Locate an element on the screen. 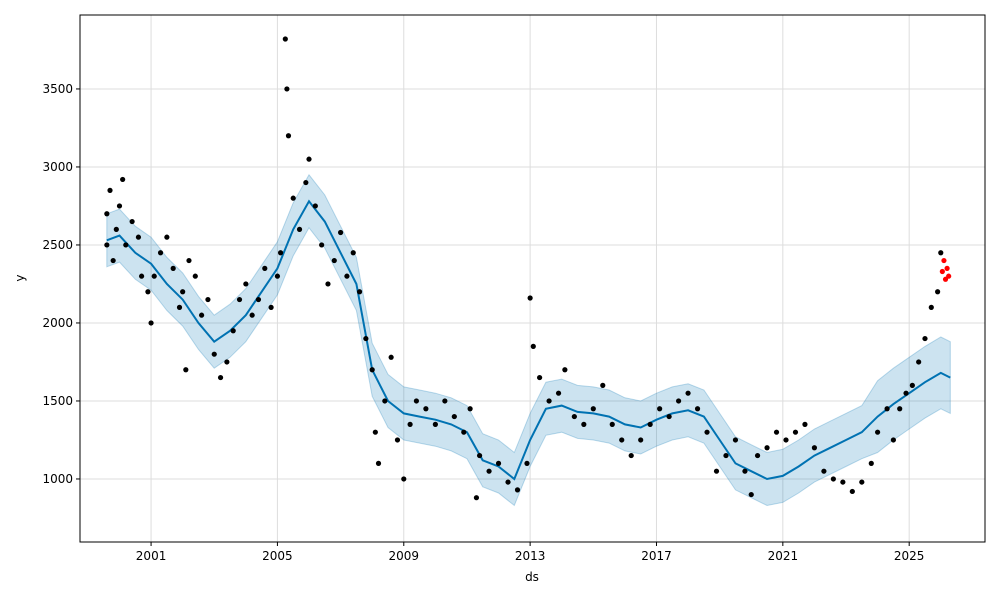  y-tick-label: 1500 is located at coordinates (57, 401).